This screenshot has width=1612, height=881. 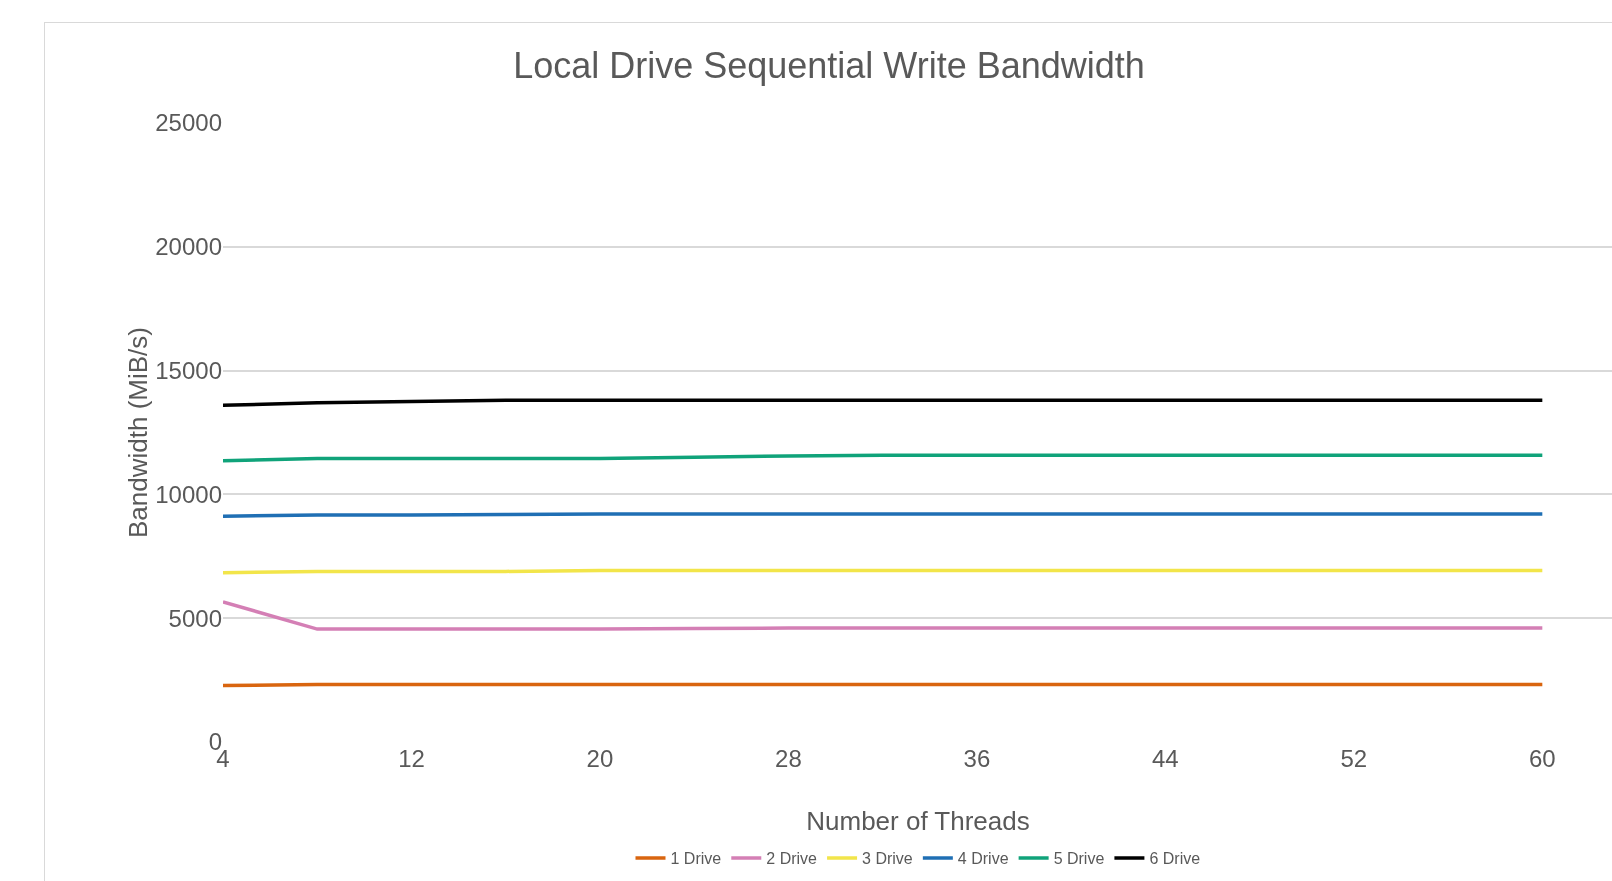 What do you see at coordinates (1175, 859) in the screenshot?
I see `legend-label: 6 Drive` at bounding box center [1175, 859].